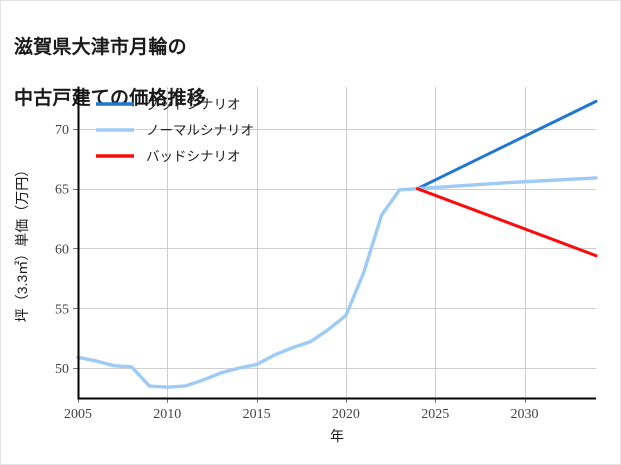 The width and height of the screenshot is (621, 465). What do you see at coordinates (62, 130) in the screenshot?
I see `y-tick-label: 70` at bounding box center [62, 130].